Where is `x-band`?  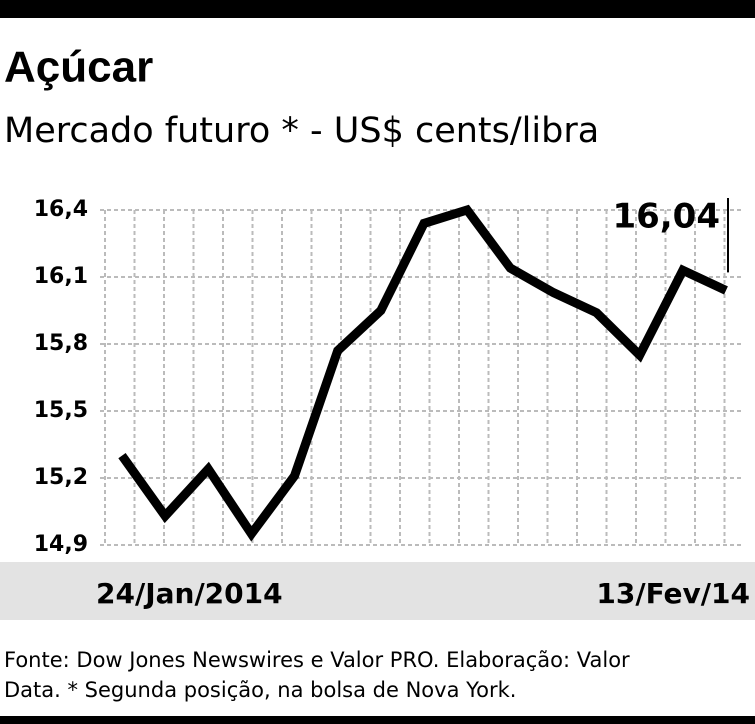
x-band is located at coordinates (377, 591).